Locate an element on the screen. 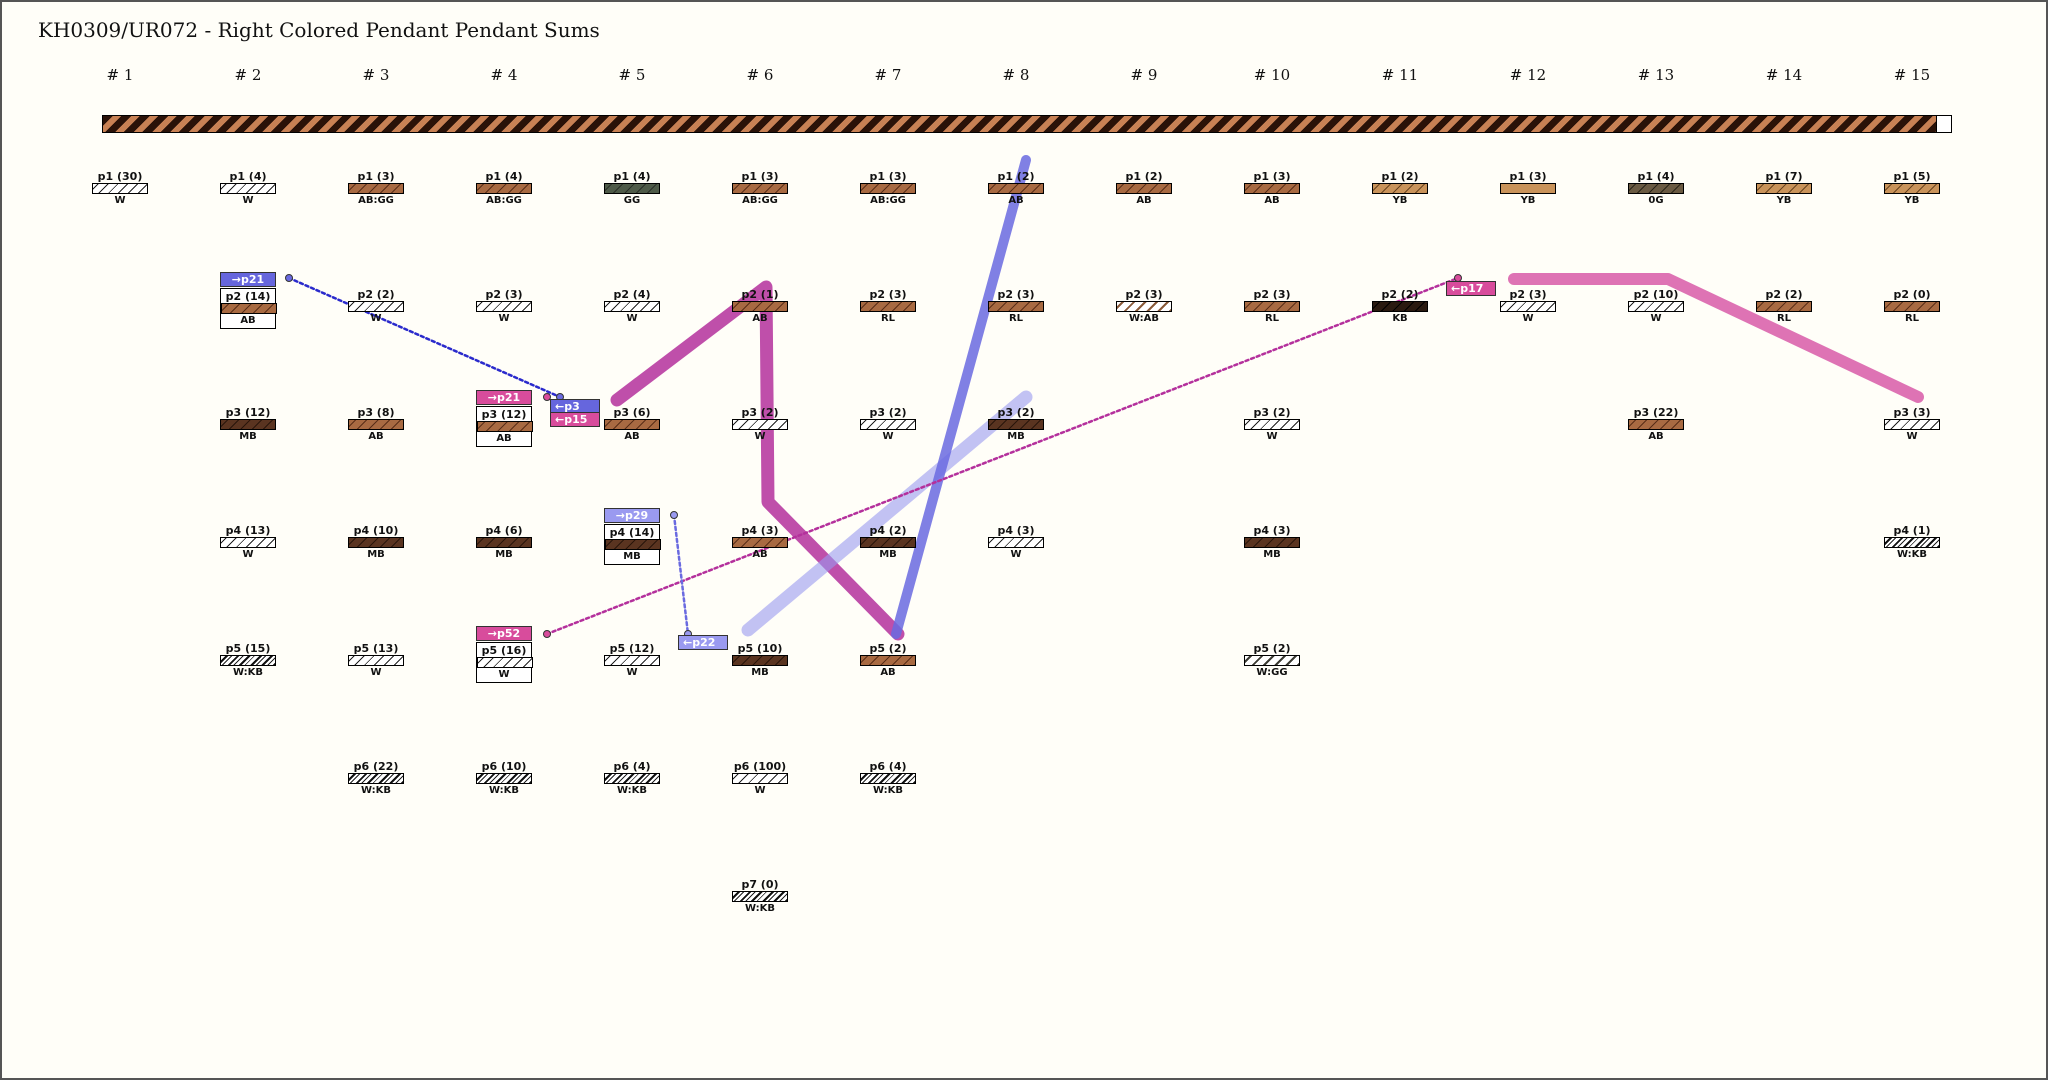 This screenshot has width=2048, height=1080. pendant: p4 (3) W is located at coordinates (1016, 543).